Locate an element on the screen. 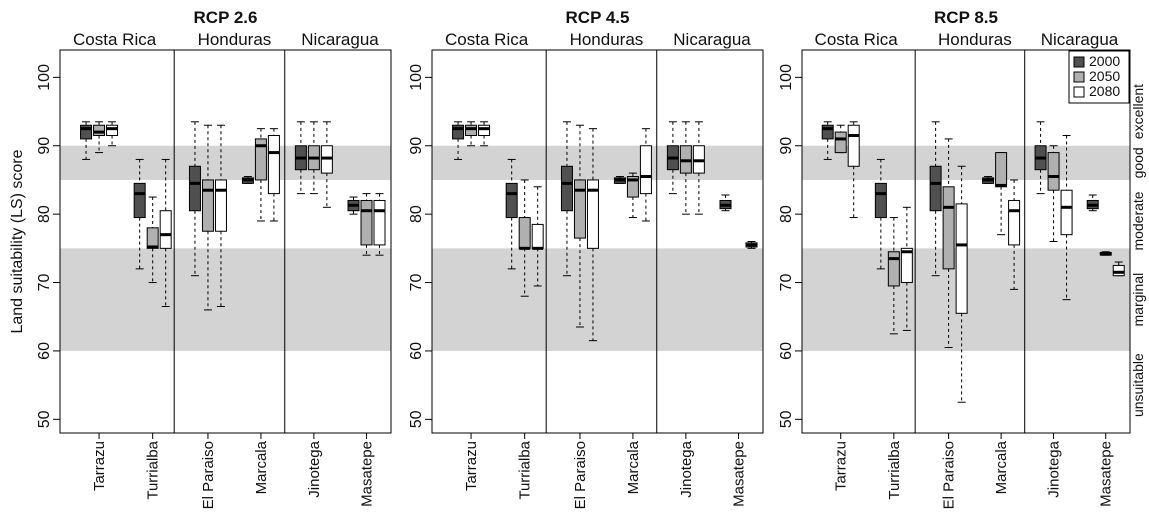 The image size is (1149, 522). y-tick-label: 100 is located at coordinates (416, 77).